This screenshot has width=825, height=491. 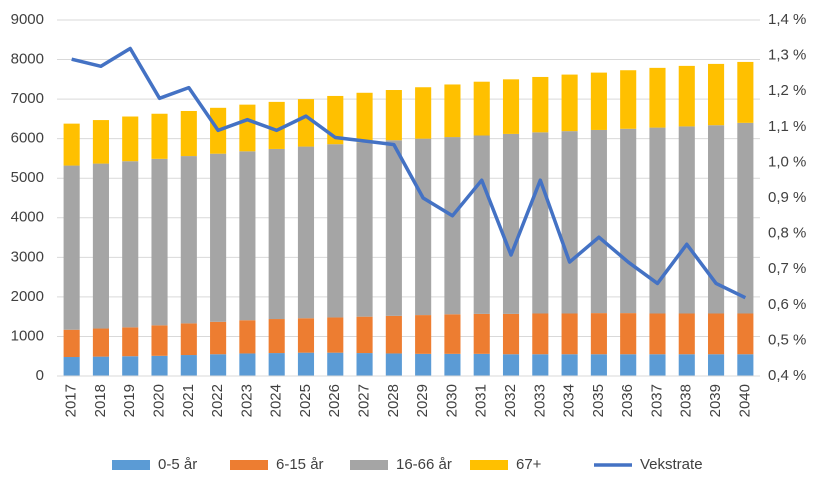 What do you see at coordinates (393, 400) in the screenshot?
I see `x-tick-label: 2028` at bounding box center [393, 400].